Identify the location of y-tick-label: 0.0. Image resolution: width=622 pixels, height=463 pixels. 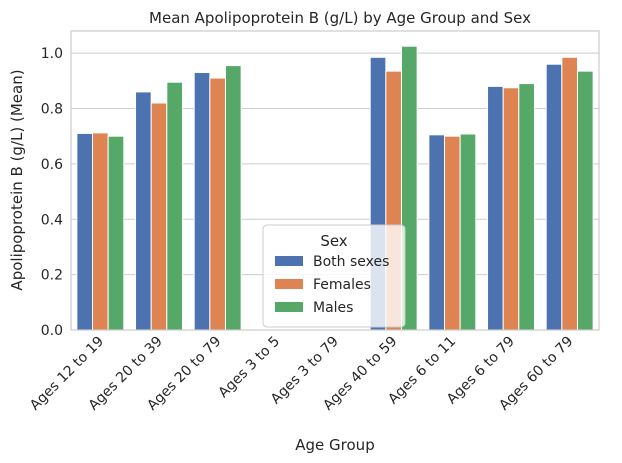
(52, 331).